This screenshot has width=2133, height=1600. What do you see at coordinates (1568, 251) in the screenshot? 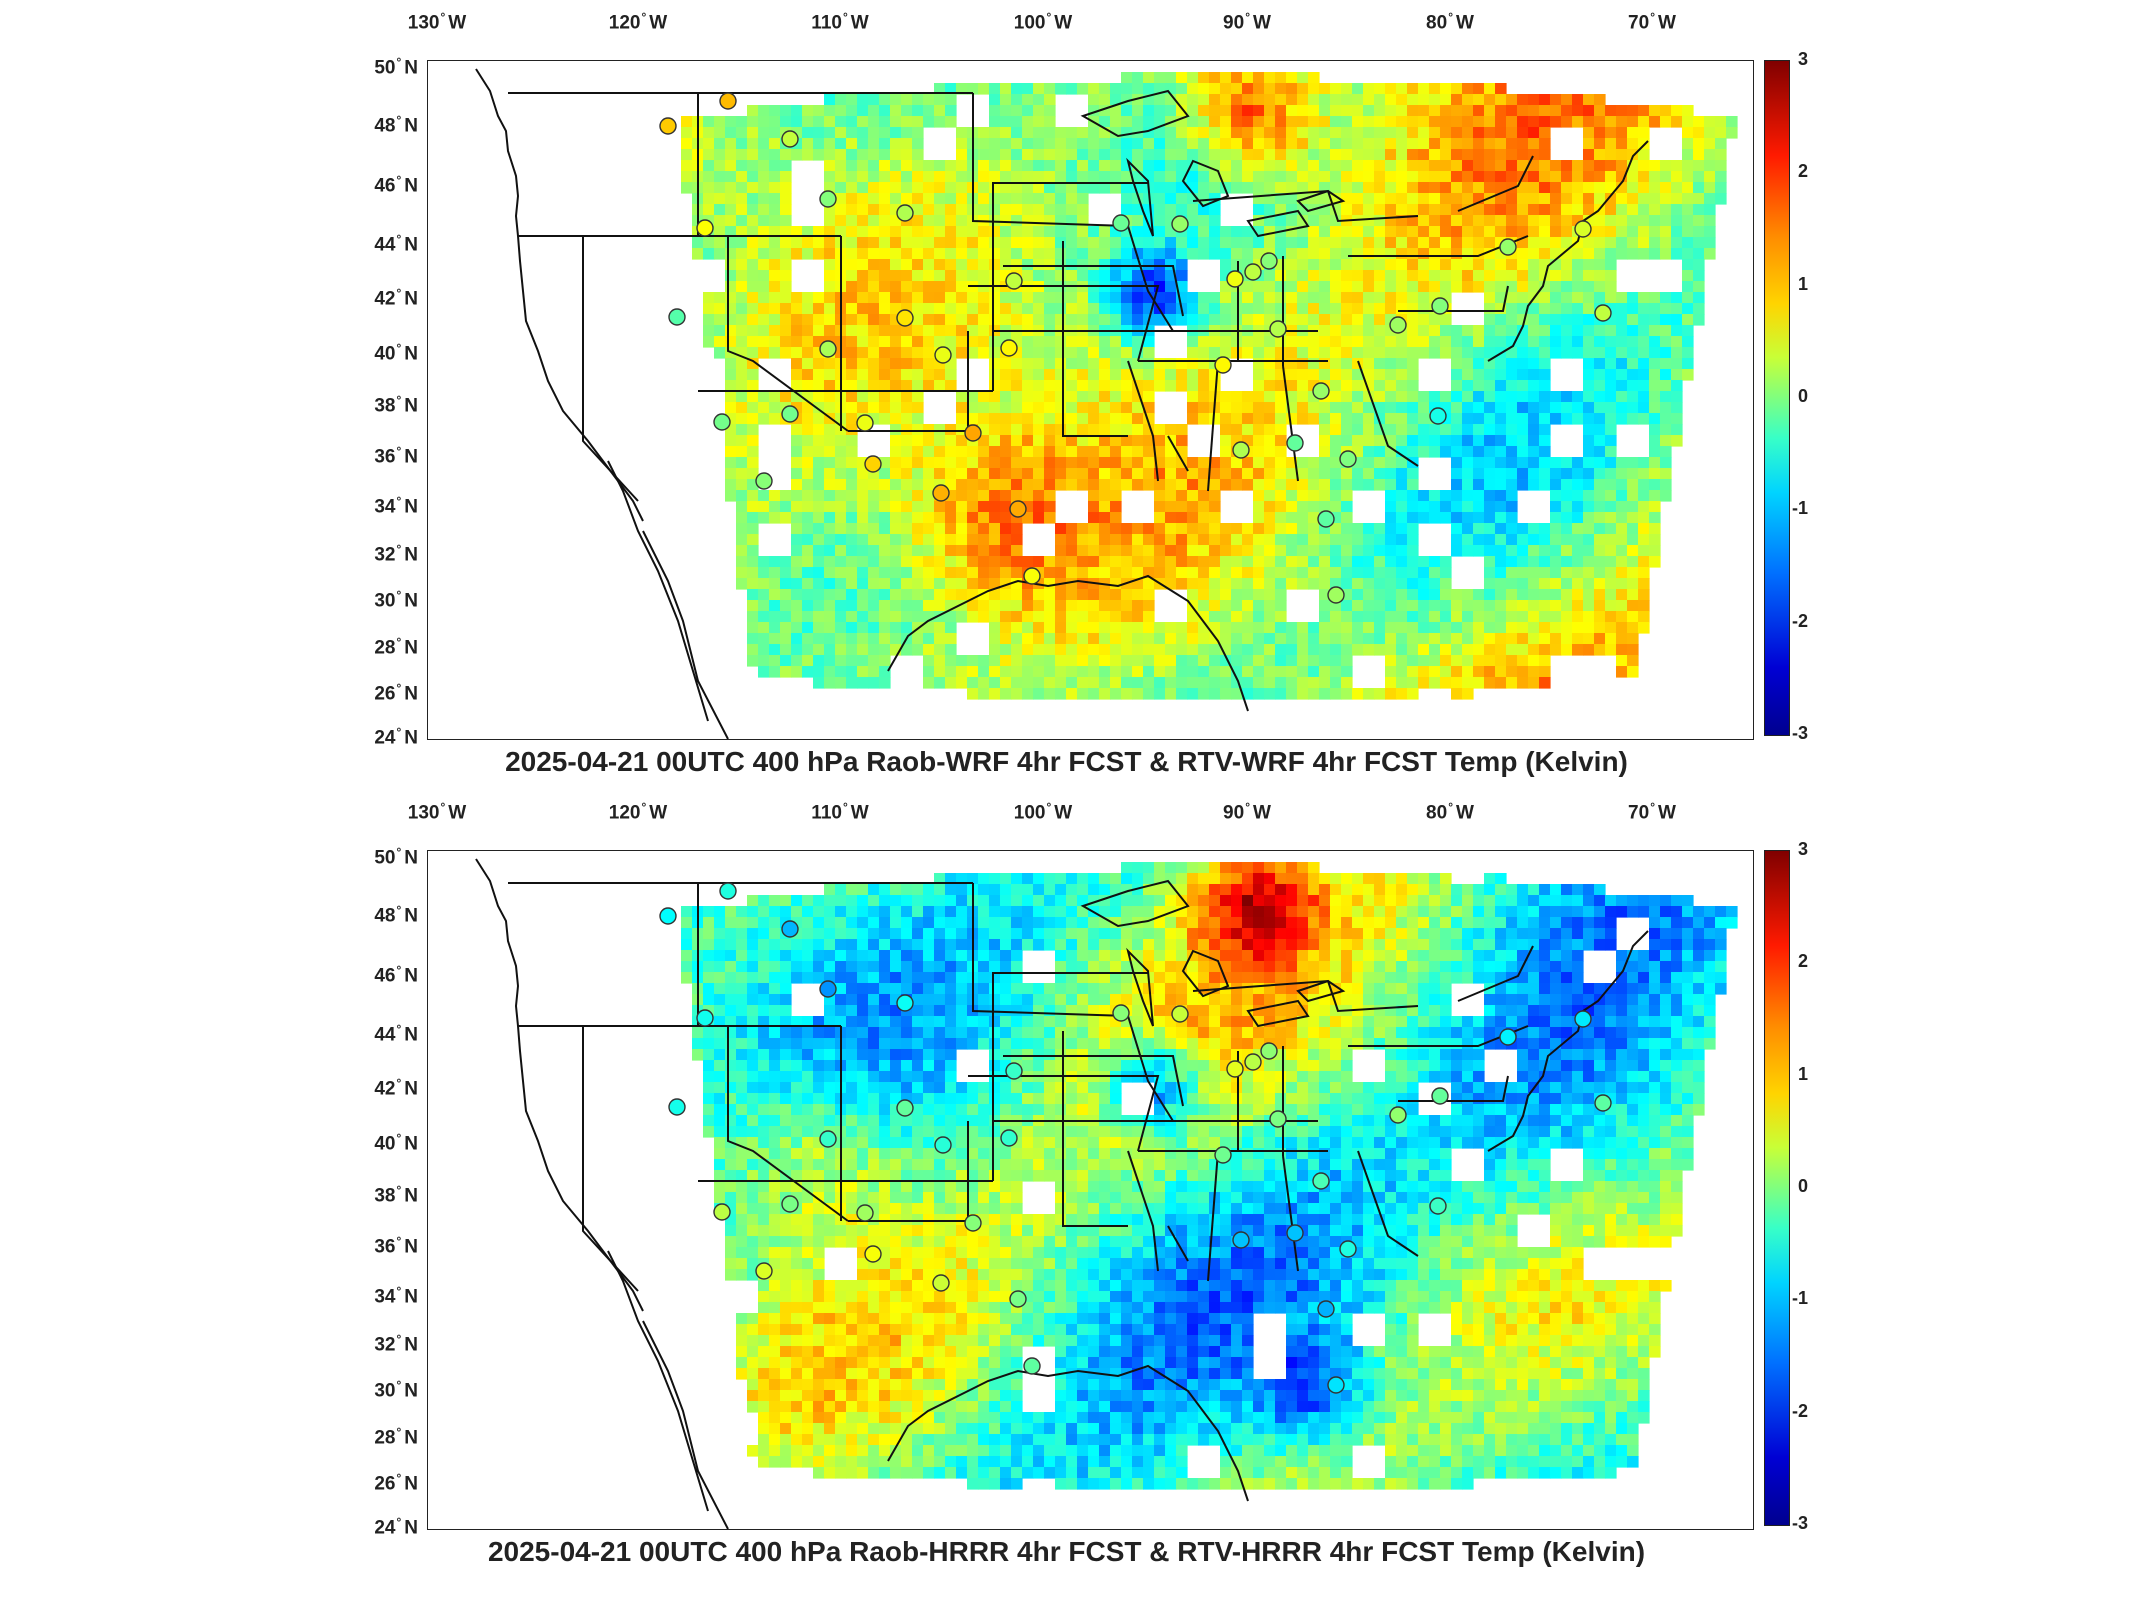
I see `east-coastline` at bounding box center [1568, 251].